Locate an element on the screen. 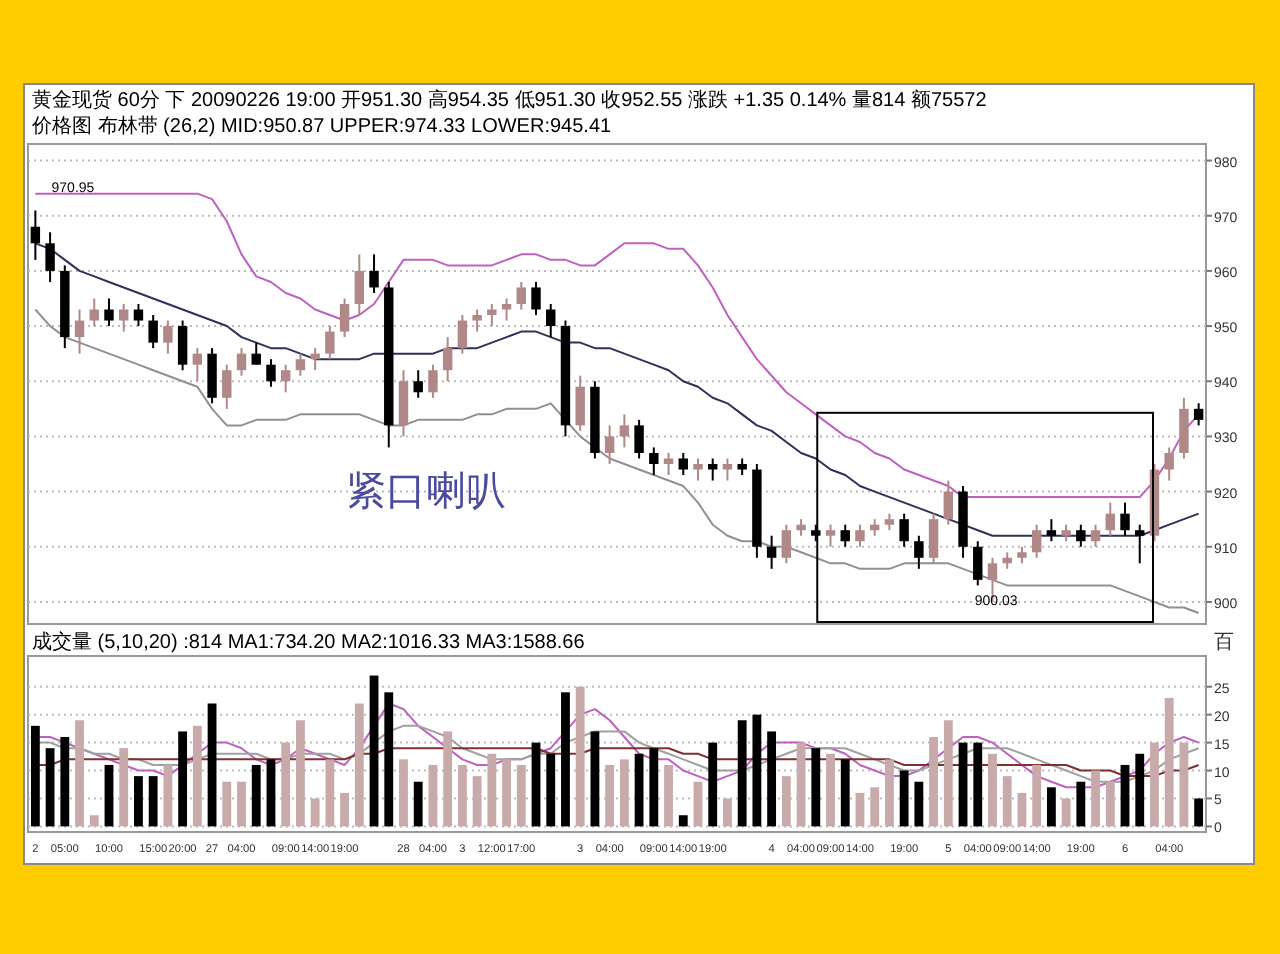 Image resolution: width=1280 pixels, height=954 pixels. annotation: 紧口喇叭 is located at coordinates (426, 492).